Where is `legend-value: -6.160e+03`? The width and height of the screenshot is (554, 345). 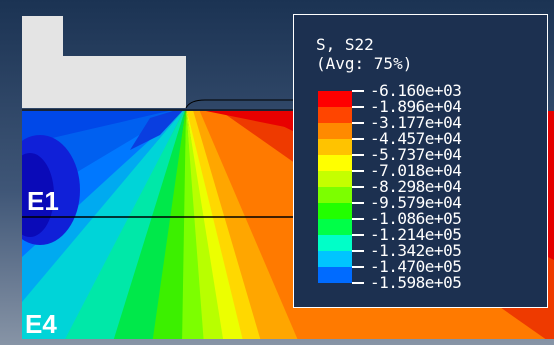
legend-value: -6.160e+03 is located at coordinates (416, 90).